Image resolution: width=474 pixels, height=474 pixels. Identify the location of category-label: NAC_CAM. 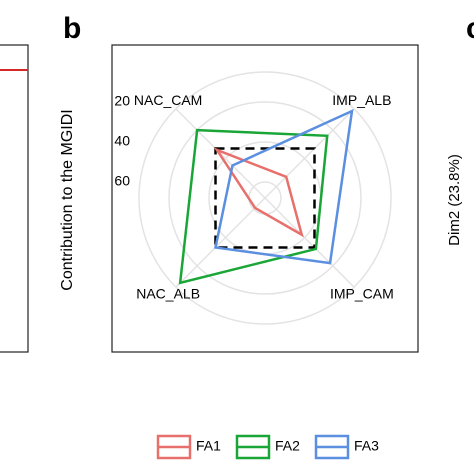
(168, 100).